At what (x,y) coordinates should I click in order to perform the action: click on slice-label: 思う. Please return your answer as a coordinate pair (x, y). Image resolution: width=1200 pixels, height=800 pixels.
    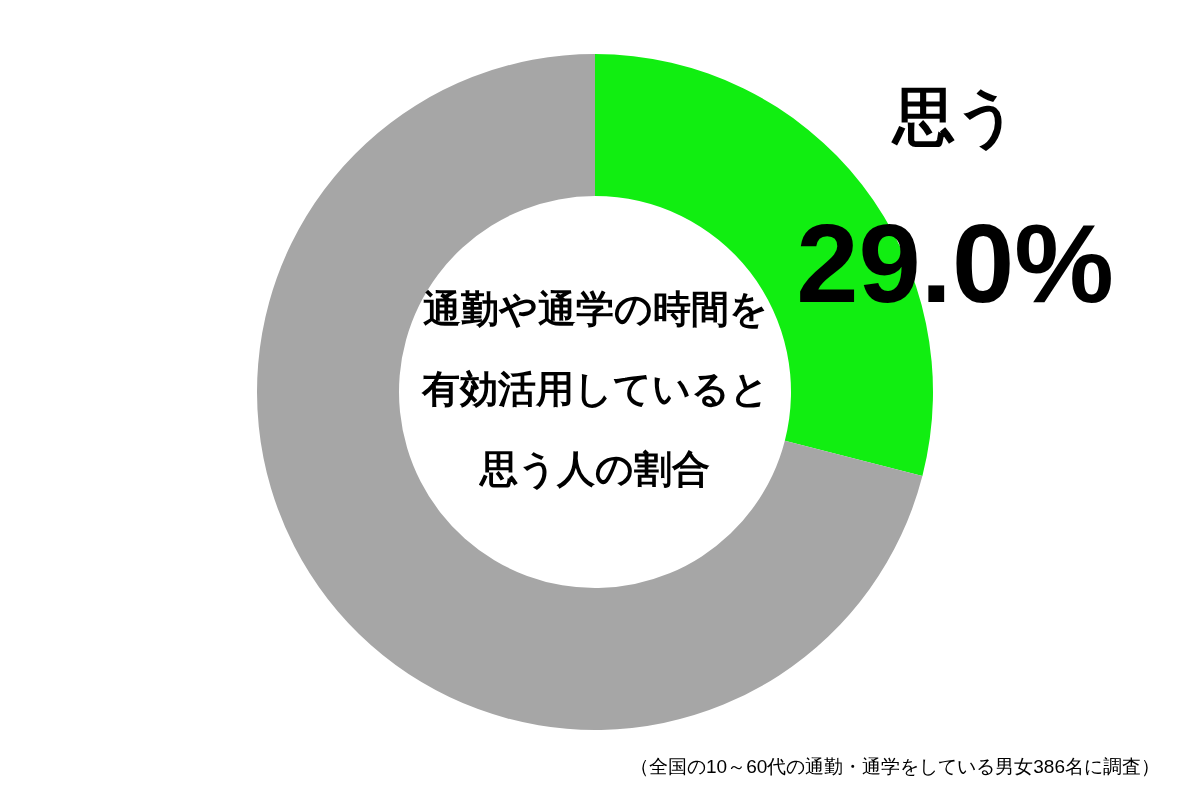
    Looking at the image, I should click on (954, 117).